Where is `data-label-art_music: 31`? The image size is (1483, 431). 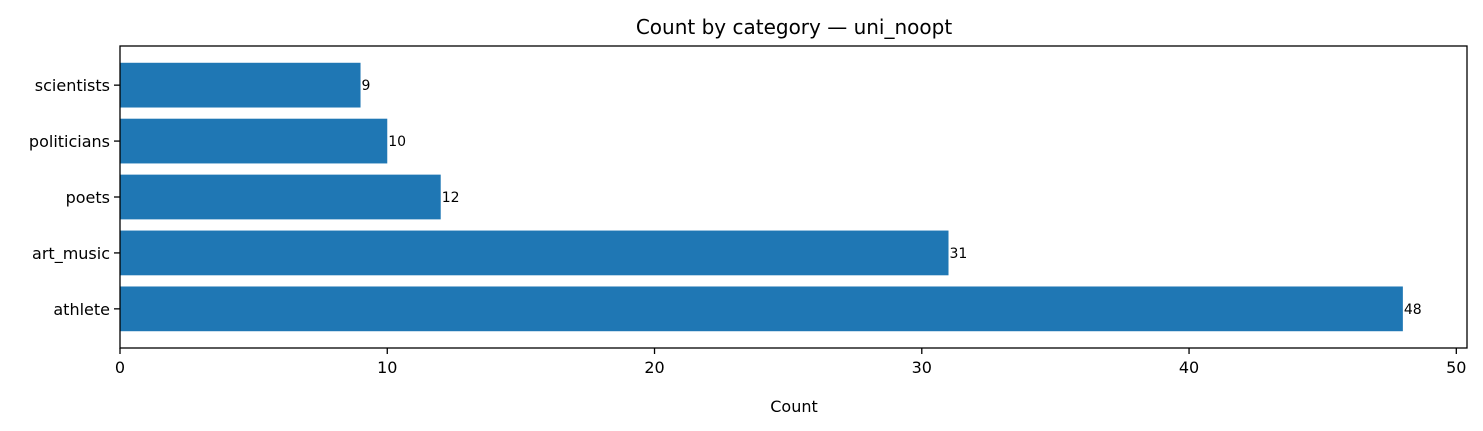
data-label-art_music: 31 is located at coordinates (959, 254).